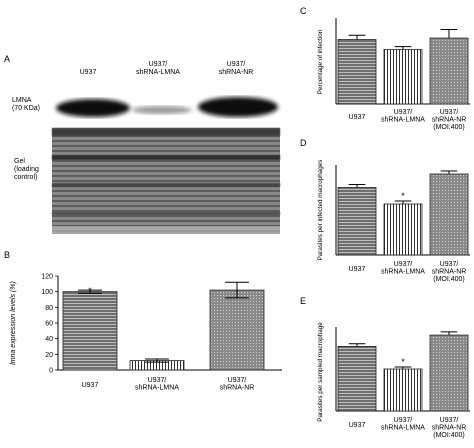 The height and width of the screenshot is (448, 474). I want to click on lane-label: U937/shRNA-LMNA, so click(158, 68).